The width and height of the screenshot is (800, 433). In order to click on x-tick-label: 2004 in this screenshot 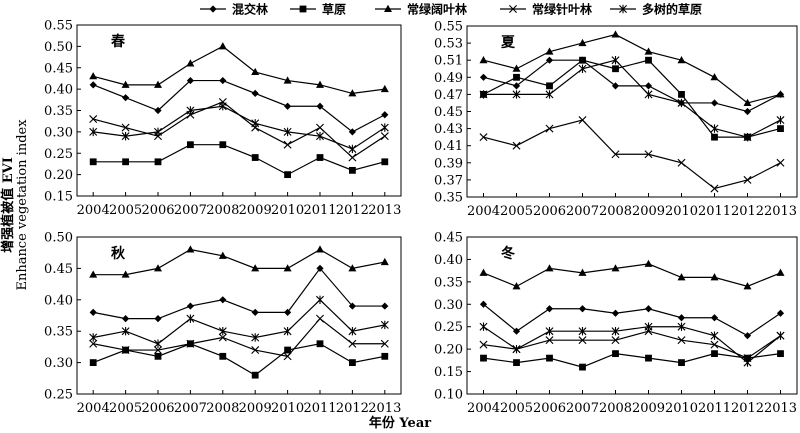, I will do `click(93, 210)`.